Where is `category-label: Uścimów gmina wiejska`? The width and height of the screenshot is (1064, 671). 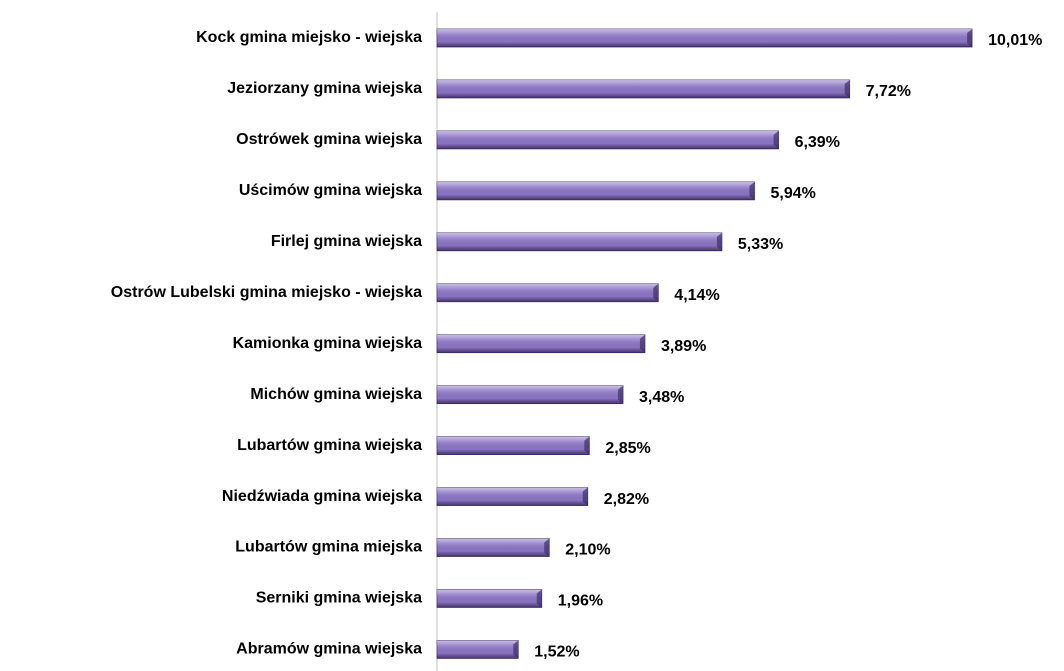 category-label: Uścimów gmina wiejska is located at coordinates (330, 190).